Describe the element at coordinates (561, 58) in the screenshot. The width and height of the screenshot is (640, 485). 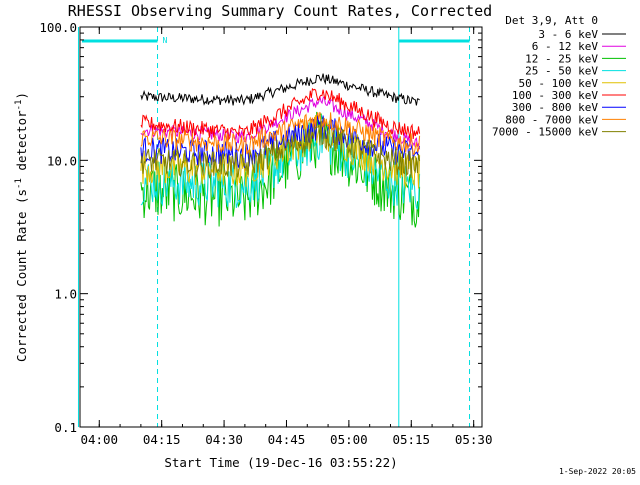
I see `legend-entry-label: 12 - 25 keV` at that location.